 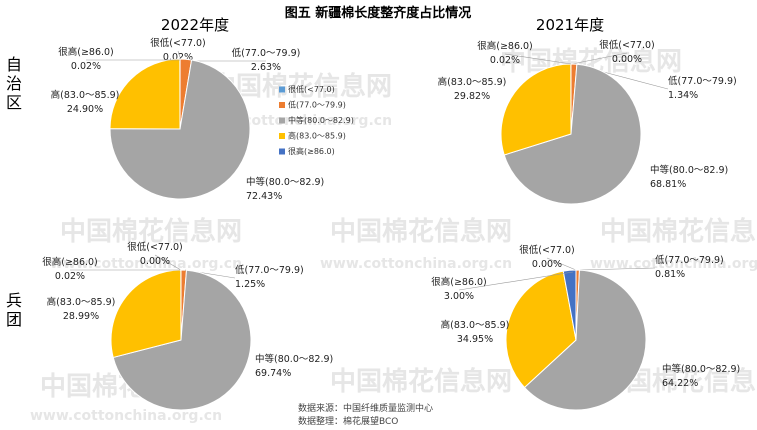 I want to click on chart-title: 图五 新疆棉长度整齐度占比情况, so click(x=378, y=13).